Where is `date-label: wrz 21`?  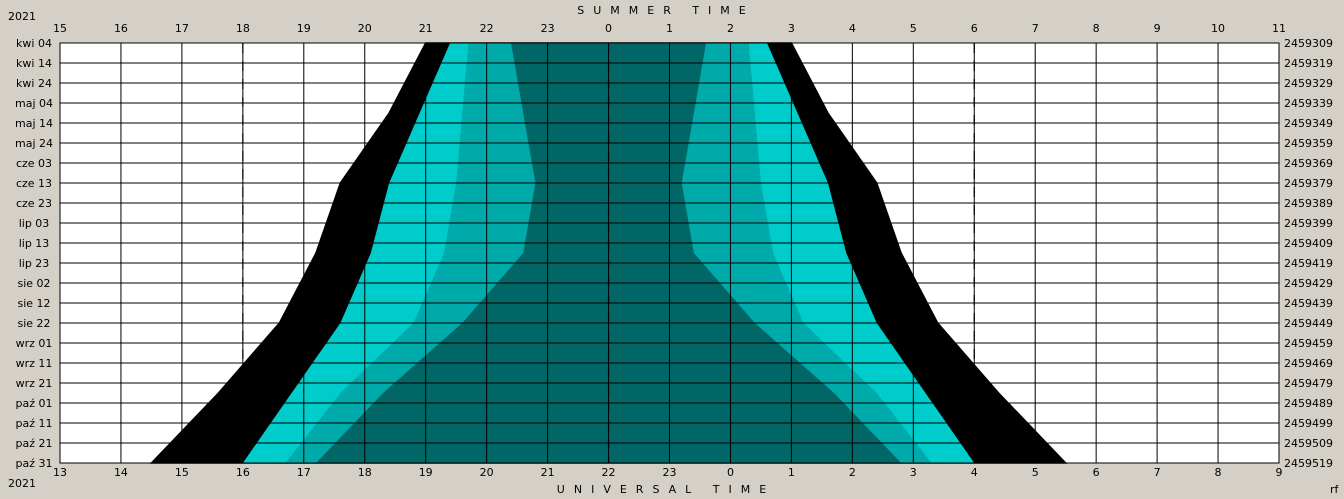
date-label: wrz 21 is located at coordinates (34, 383).